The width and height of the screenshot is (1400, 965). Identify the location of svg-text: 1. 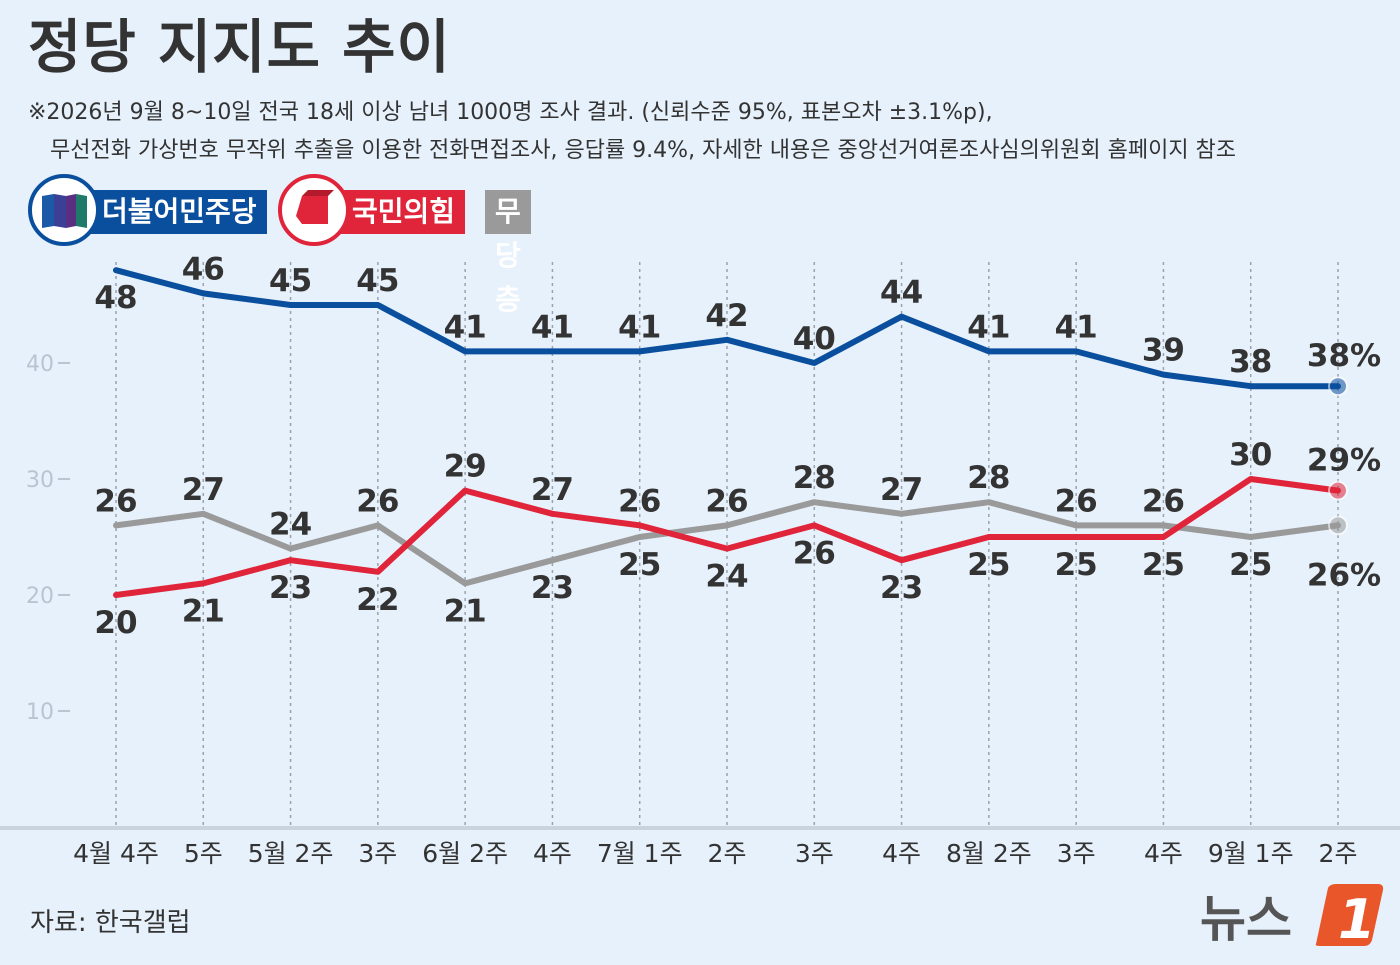
(1357, 919).